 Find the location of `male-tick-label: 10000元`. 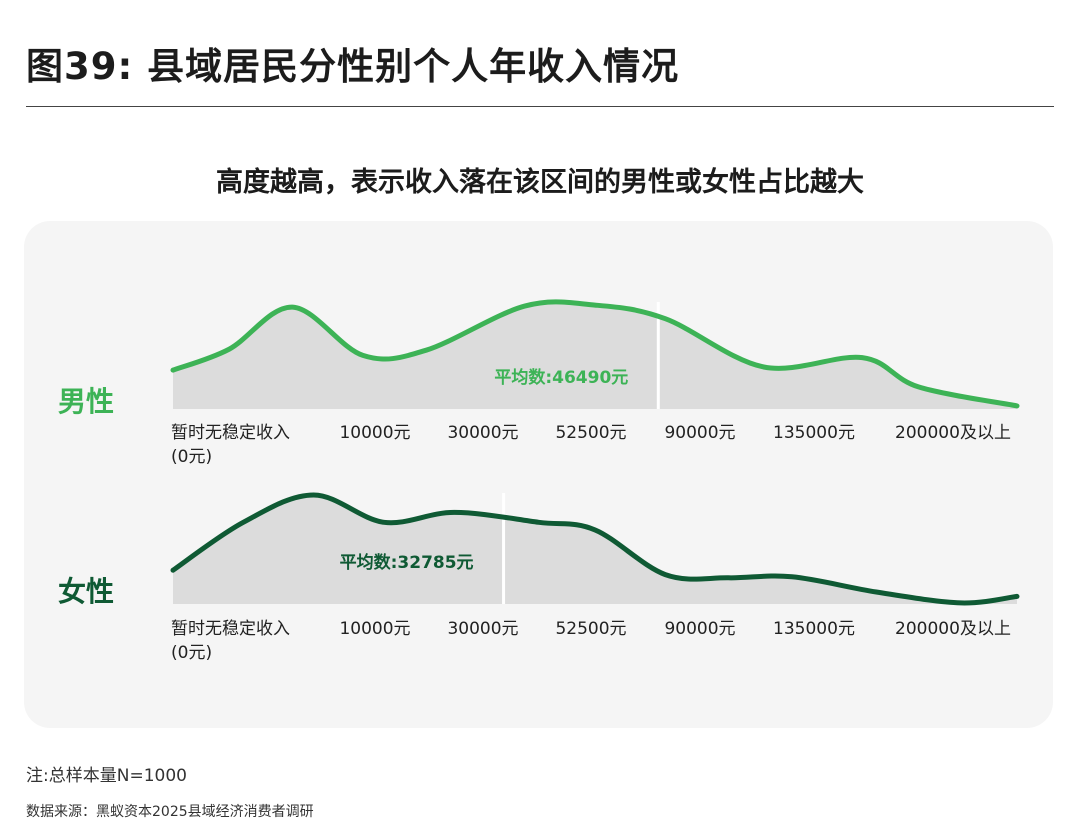

male-tick-label: 10000元 is located at coordinates (374, 433).